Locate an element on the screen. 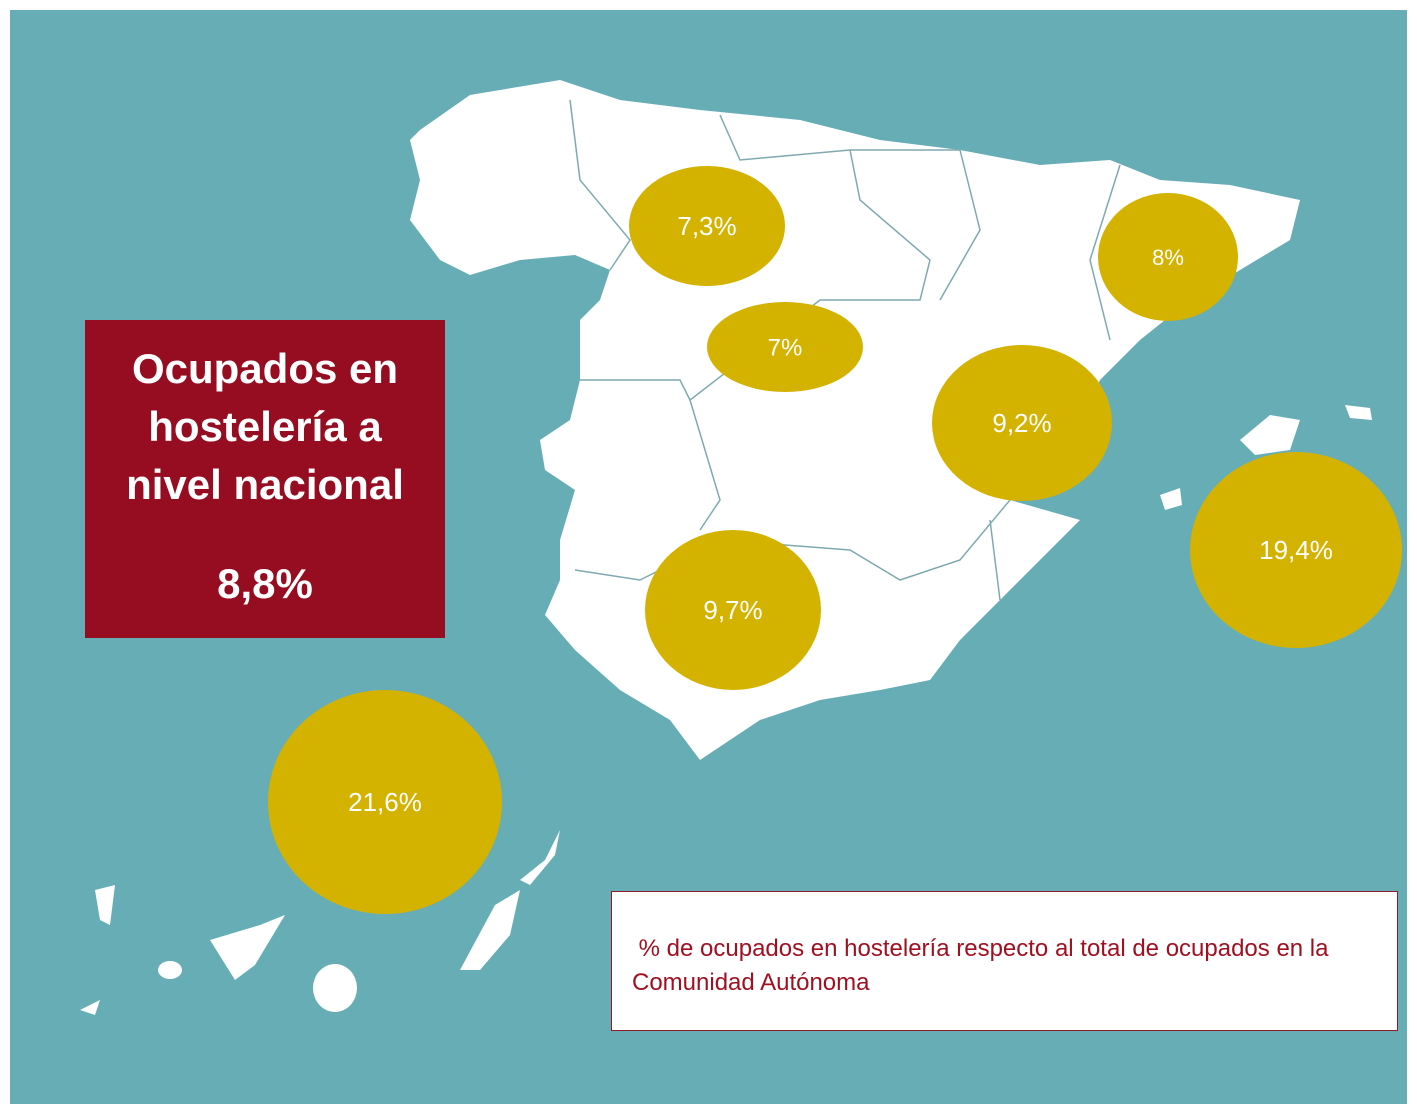 The image size is (1417, 1114). bubble-label: 9,7% is located at coordinates (732, 610).